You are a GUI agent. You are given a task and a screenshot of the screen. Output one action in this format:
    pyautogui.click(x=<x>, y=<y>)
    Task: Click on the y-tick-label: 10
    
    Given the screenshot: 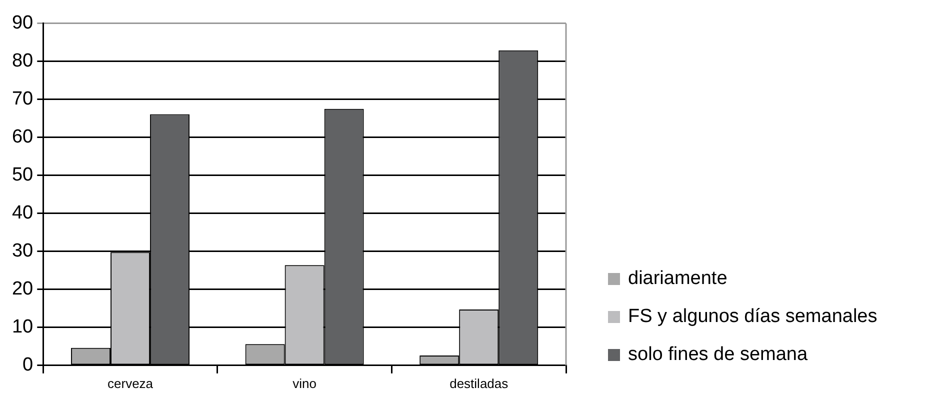 What is the action you would take?
    pyautogui.click(x=23, y=327)
    